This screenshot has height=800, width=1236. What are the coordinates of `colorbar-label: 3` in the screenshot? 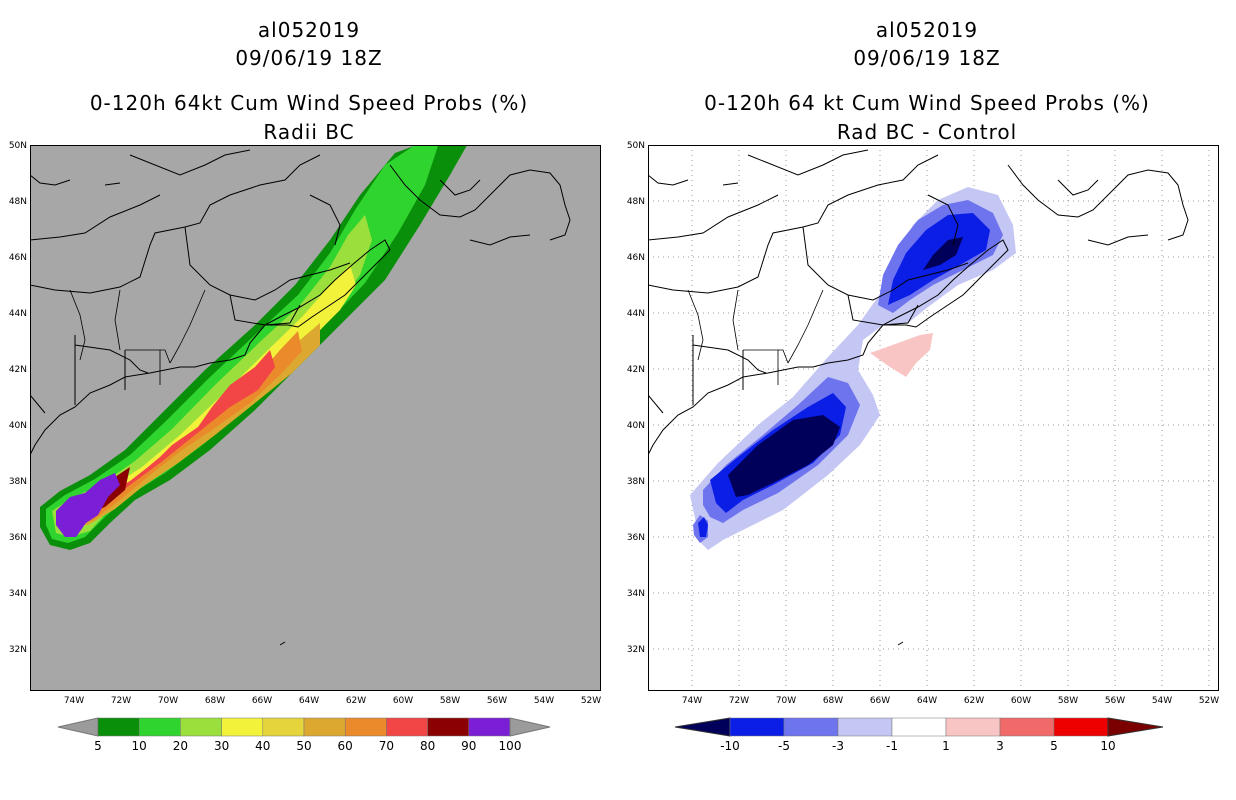 It's located at (1000, 746).